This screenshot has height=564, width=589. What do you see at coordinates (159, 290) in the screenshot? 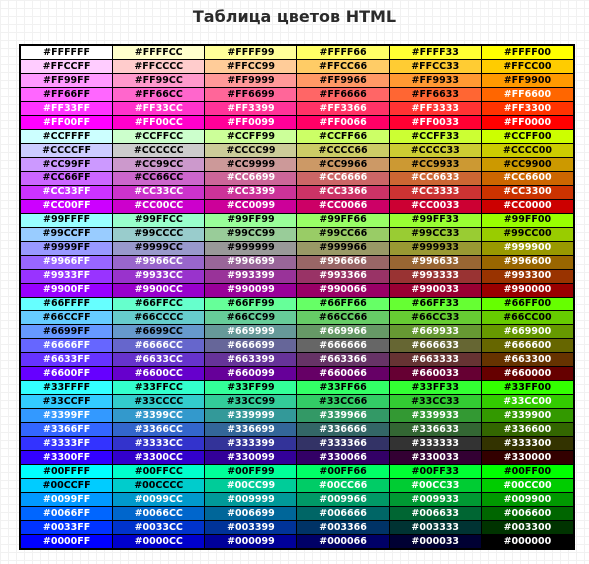
I see `color-swatch: #9900CC` at bounding box center [159, 290].